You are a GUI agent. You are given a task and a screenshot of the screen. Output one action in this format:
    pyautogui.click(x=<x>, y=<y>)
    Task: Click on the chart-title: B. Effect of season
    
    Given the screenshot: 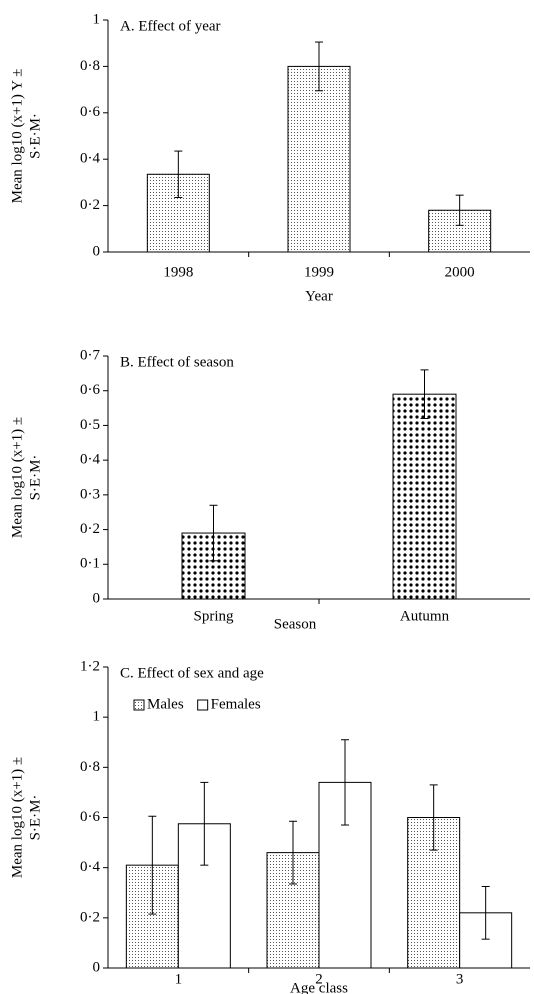 What is the action you would take?
    pyautogui.click(x=177, y=362)
    